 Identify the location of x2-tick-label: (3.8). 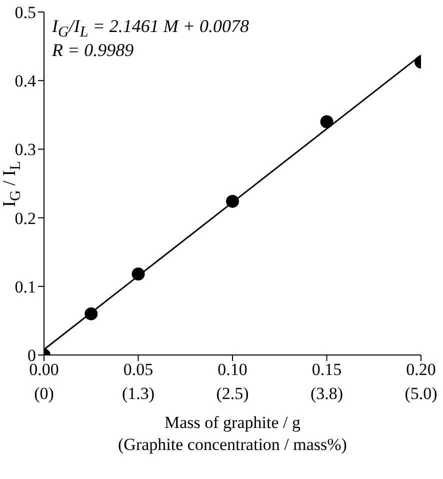
(327, 394).